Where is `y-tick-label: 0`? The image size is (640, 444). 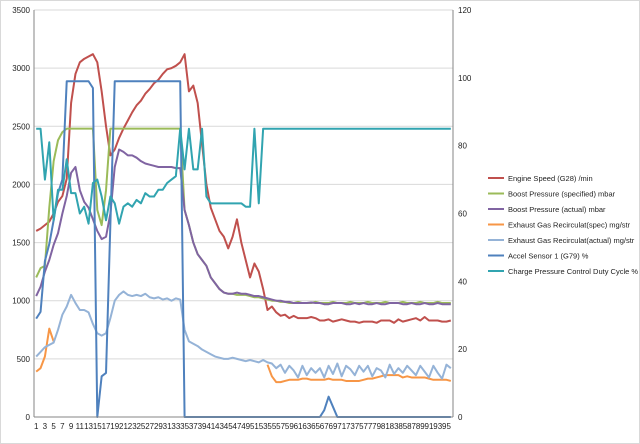
y-tick-label: 0 is located at coordinates (28, 417).